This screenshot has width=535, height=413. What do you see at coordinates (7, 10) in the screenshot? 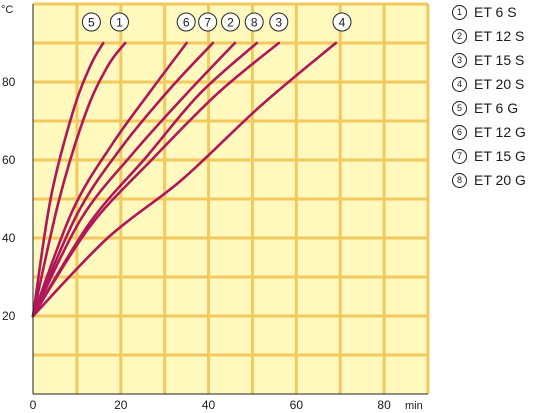
I see `y-unit-label: °C` at bounding box center [7, 10].